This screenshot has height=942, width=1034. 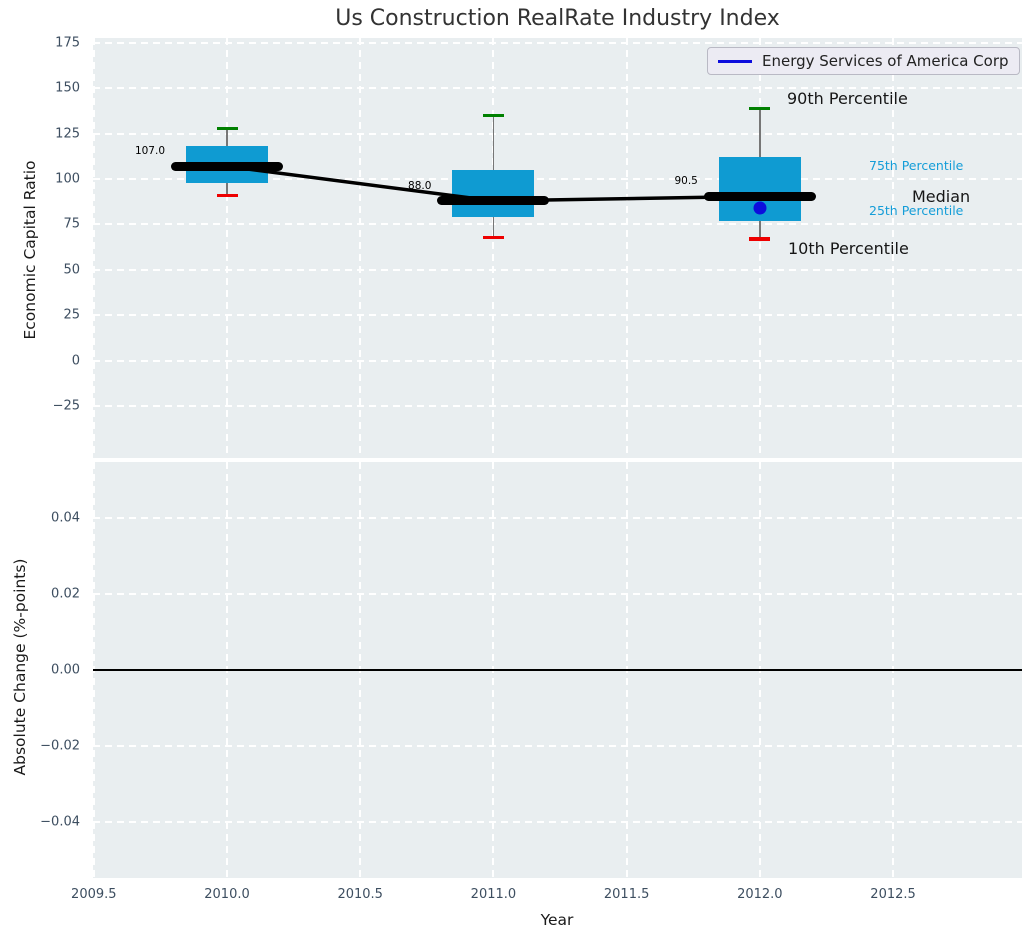 I want to click on top-y-tick-label: 50, so click(x=71, y=270).